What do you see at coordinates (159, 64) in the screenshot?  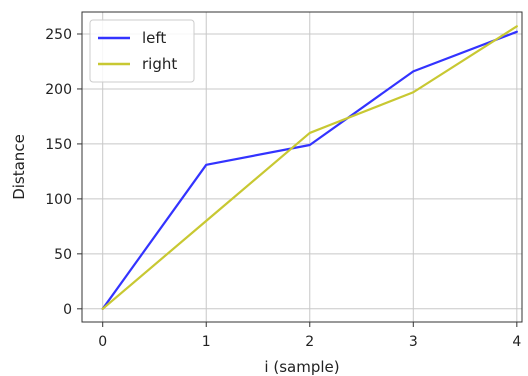 I see `legend-label-right: right` at bounding box center [159, 64].